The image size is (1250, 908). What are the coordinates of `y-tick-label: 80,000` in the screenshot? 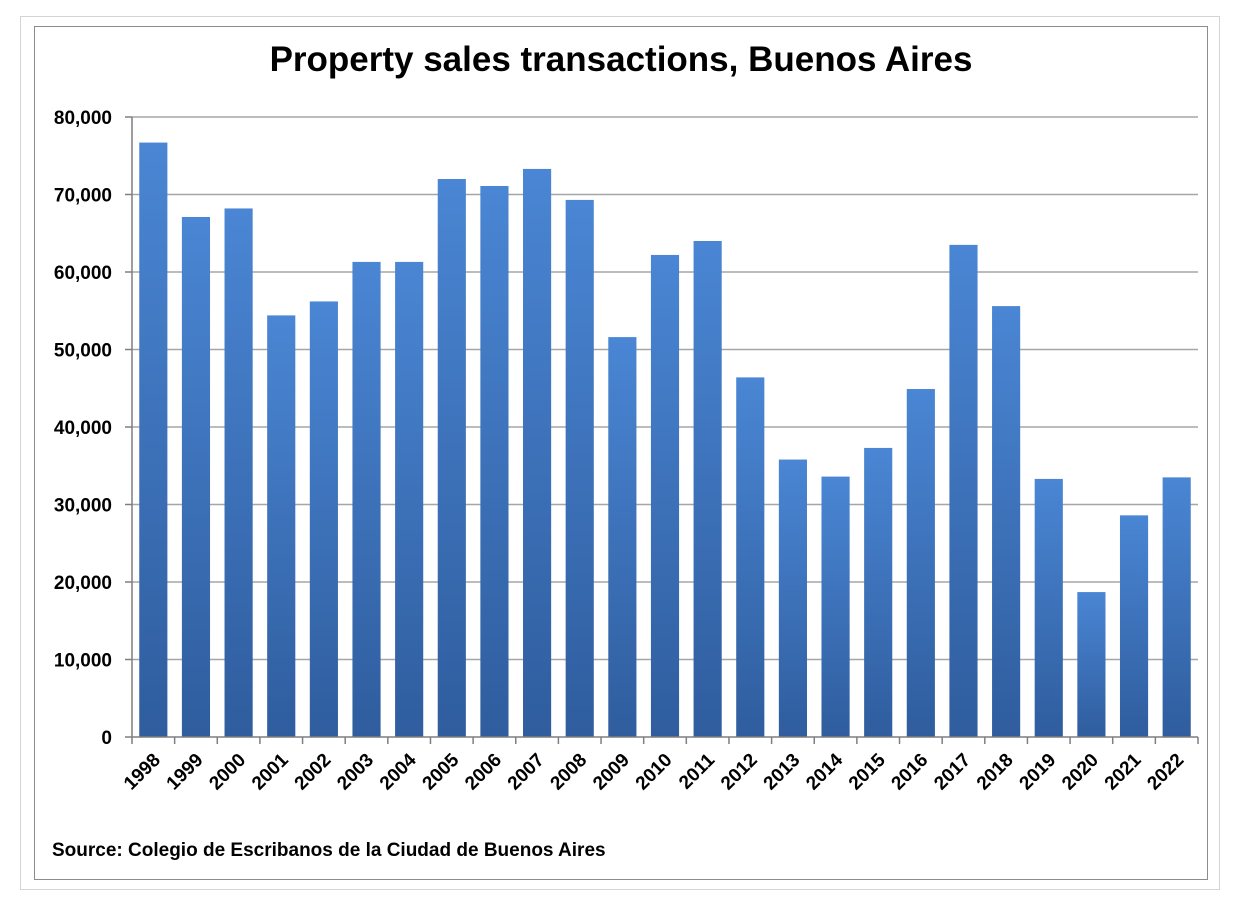 It's located at (83, 118).